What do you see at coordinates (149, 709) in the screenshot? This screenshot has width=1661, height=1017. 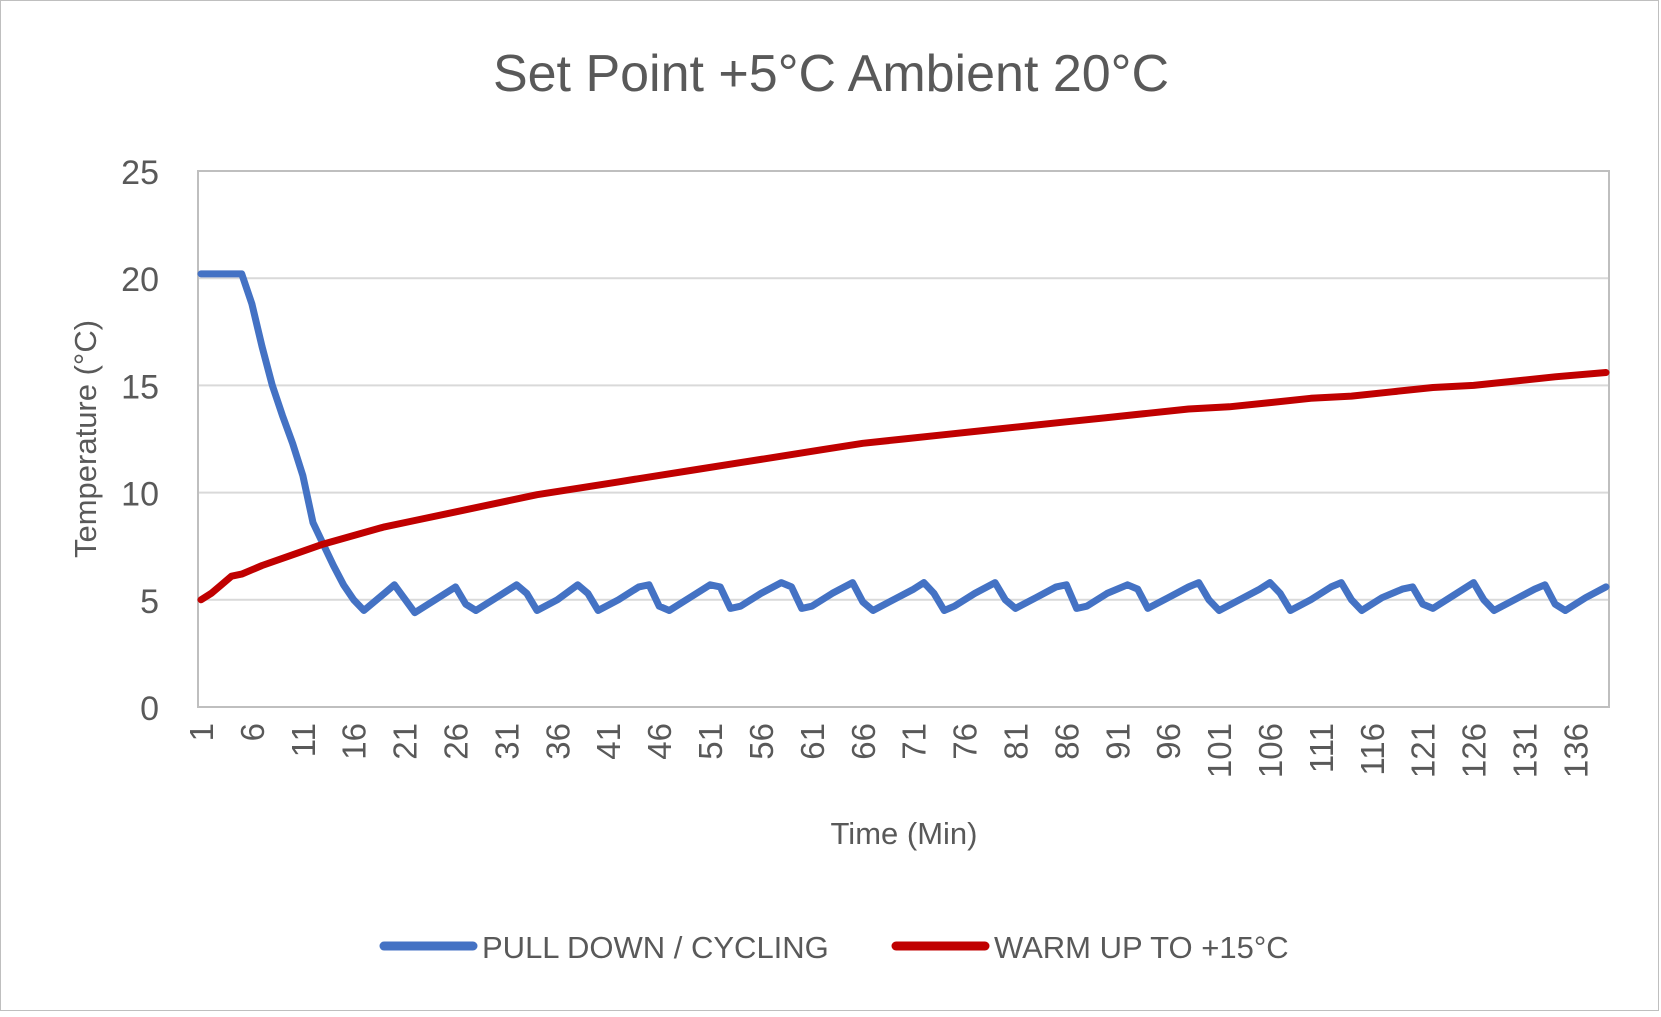 I see `y-tick-label: 0` at bounding box center [149, 709].